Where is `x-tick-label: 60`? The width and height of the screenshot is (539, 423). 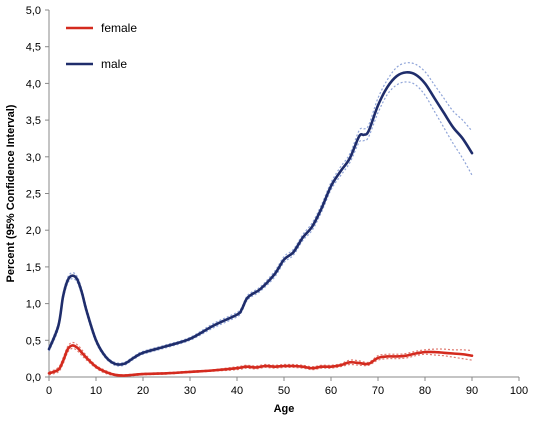
x-tick-label: 60 is located at coordinates (331, 391).